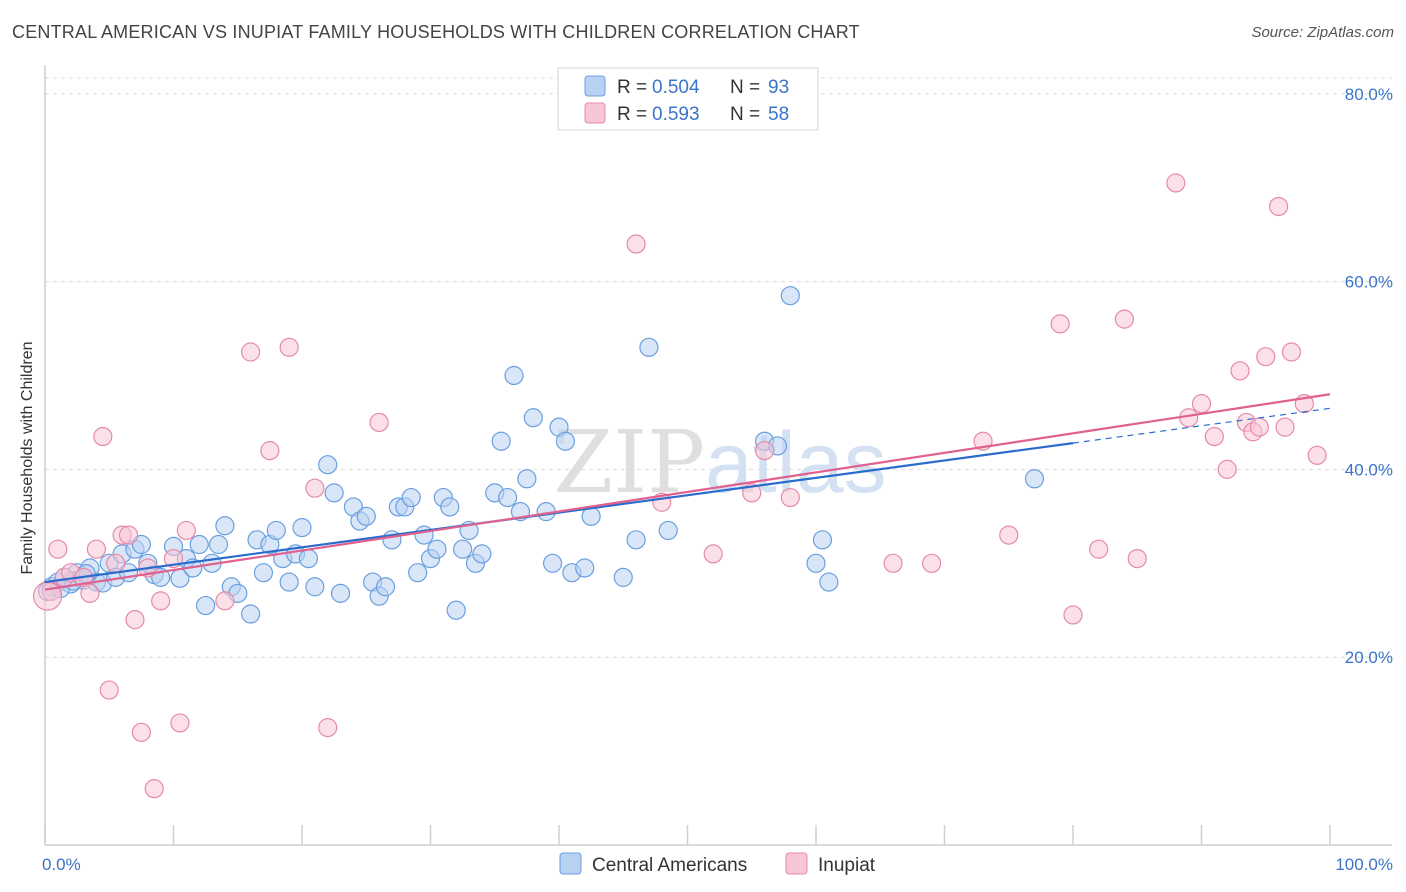 This screenshot has height=892, width=1406. Describe the element at coordinates (632, 114) in the screenshot. I see `legend-r-label-1: R =` at that location.